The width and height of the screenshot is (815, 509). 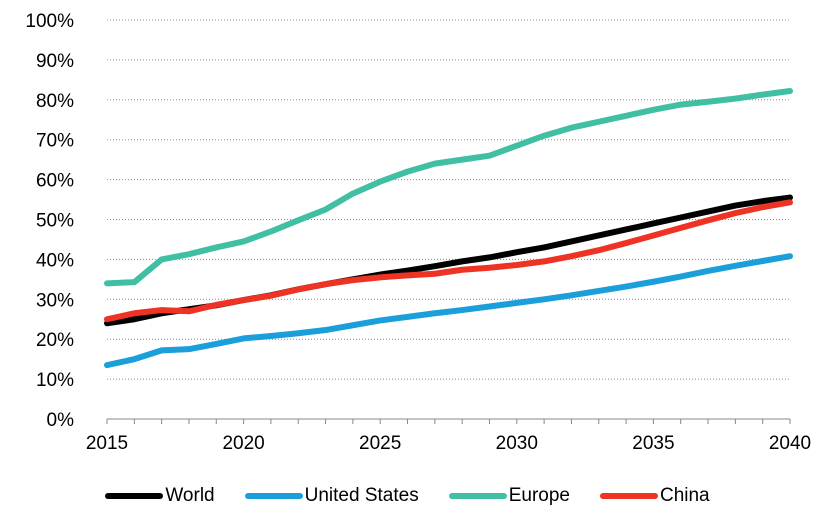 What do you see at coordinates (273, 495) in the screenshot?
I see `legend-swatch-united-states` at bounding box center [273, 495].